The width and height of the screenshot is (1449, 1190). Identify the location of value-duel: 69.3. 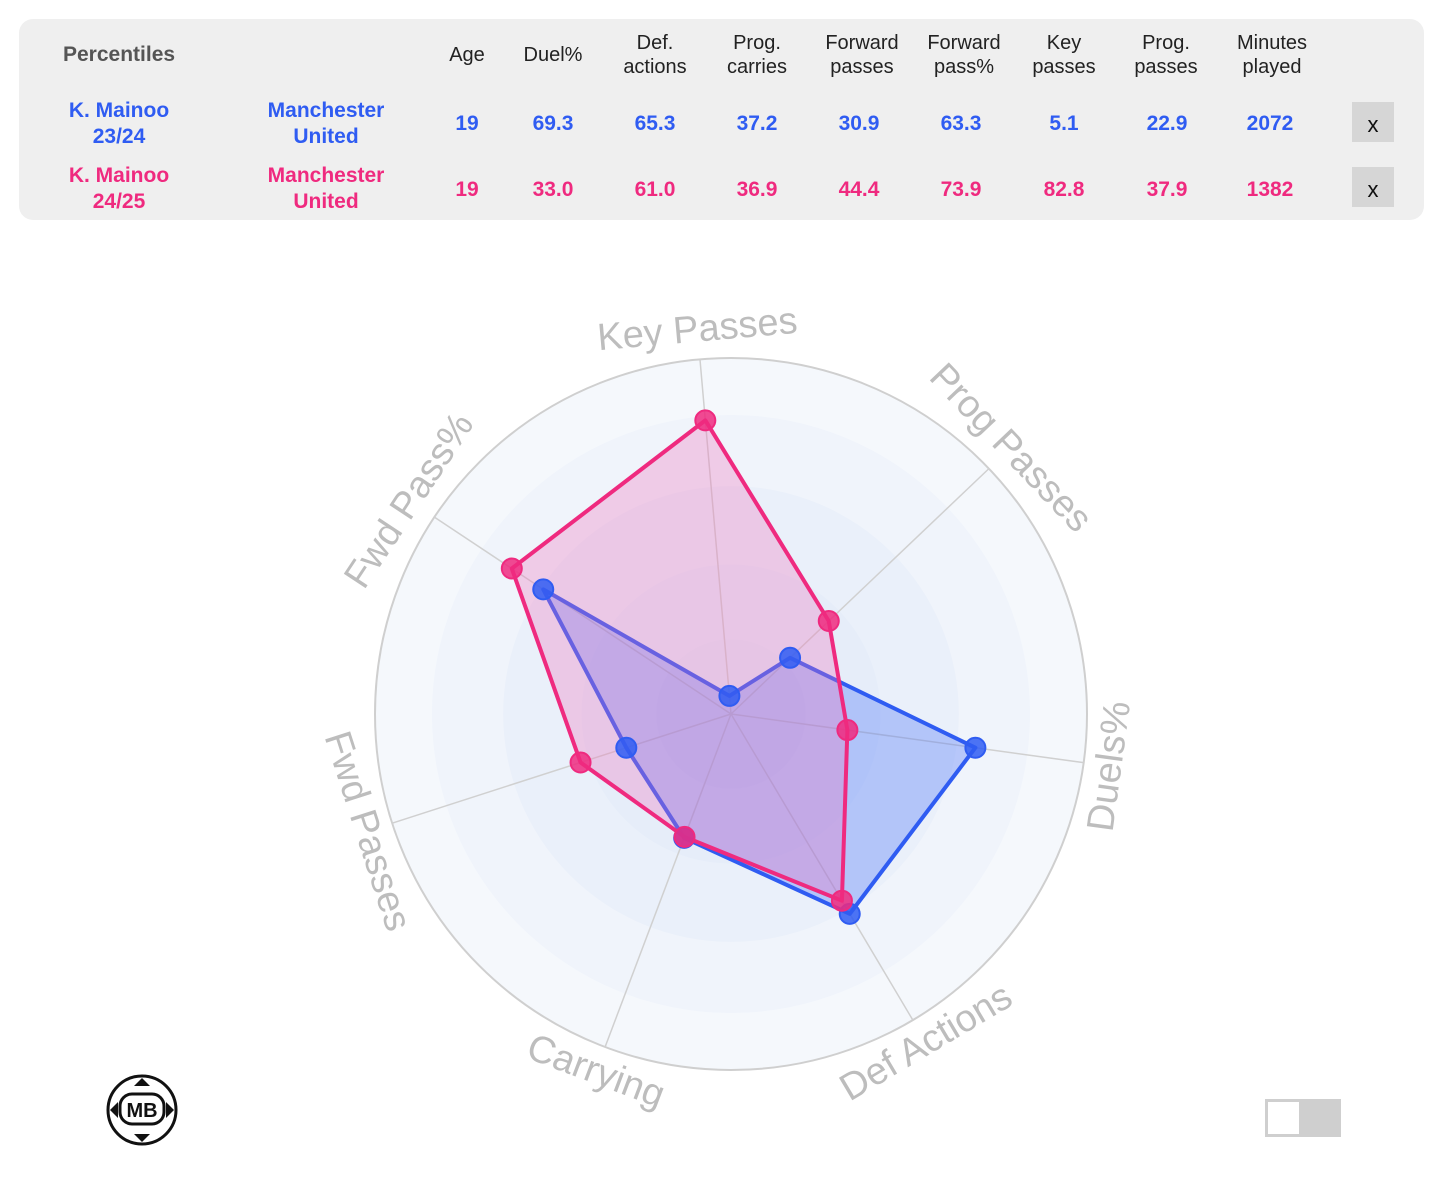
(553, 123).